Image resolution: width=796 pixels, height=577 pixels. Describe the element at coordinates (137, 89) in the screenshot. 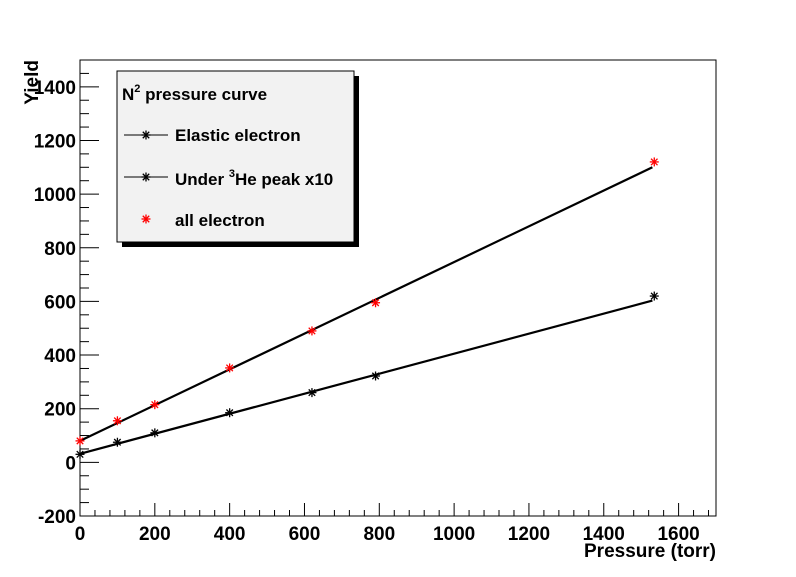

I see `legend-title-sup: 2` at that location.